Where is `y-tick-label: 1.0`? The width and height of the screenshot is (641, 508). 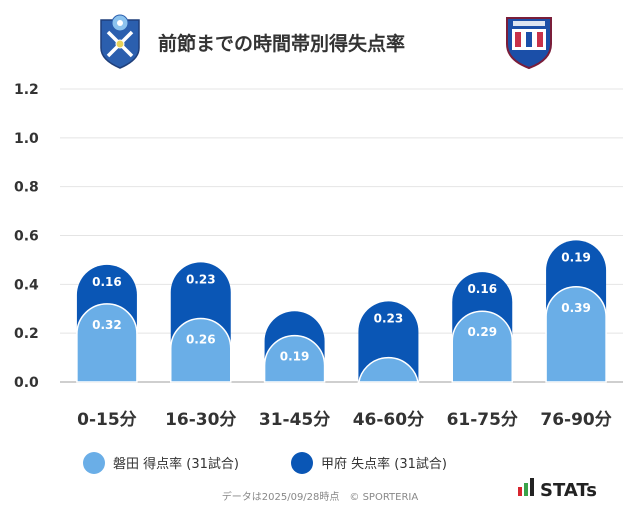 y-tick-label: 1.0 is located at coordinates (26, 139).